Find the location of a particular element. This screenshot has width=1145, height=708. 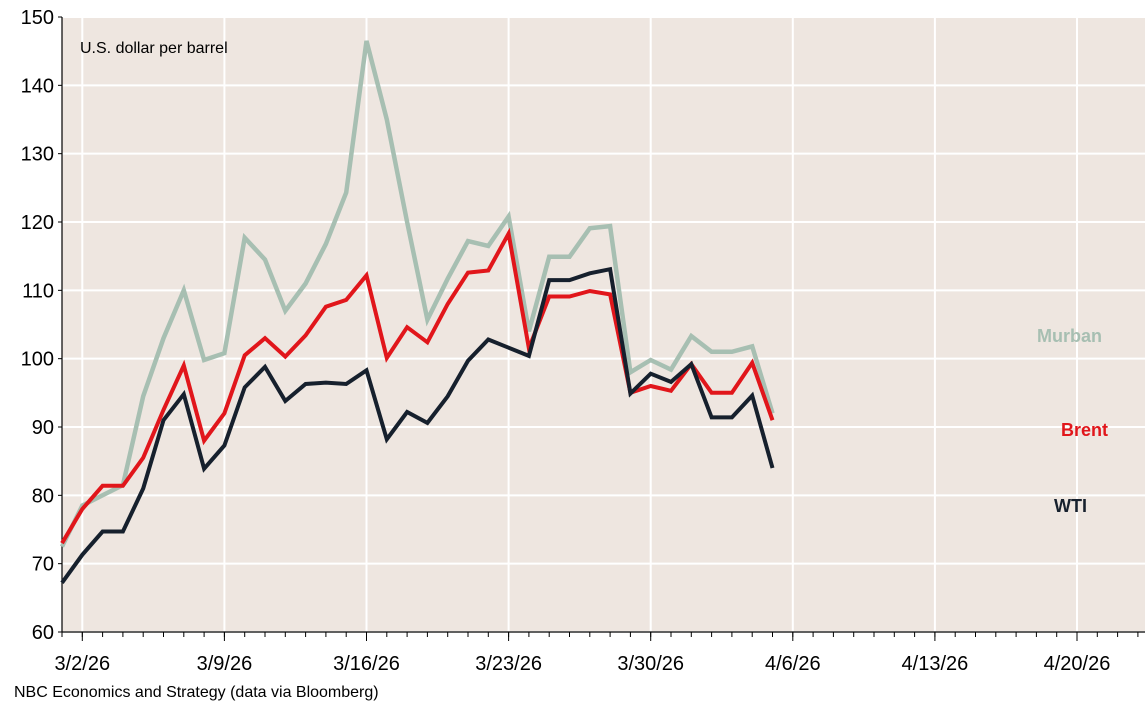

series-label-brent: Brent is located at coordinates (1084, 430).